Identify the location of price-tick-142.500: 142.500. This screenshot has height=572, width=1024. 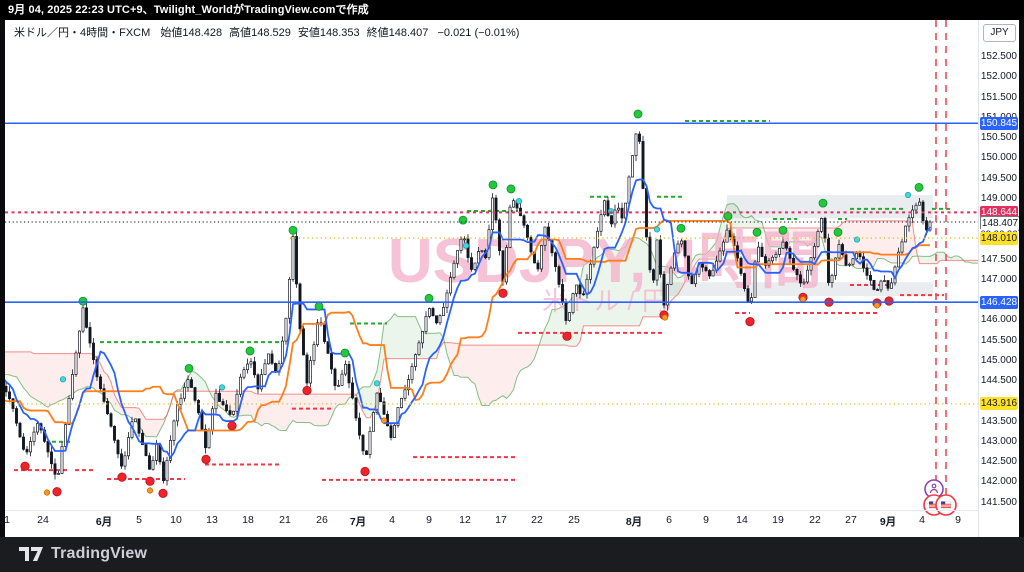
(998, 462).